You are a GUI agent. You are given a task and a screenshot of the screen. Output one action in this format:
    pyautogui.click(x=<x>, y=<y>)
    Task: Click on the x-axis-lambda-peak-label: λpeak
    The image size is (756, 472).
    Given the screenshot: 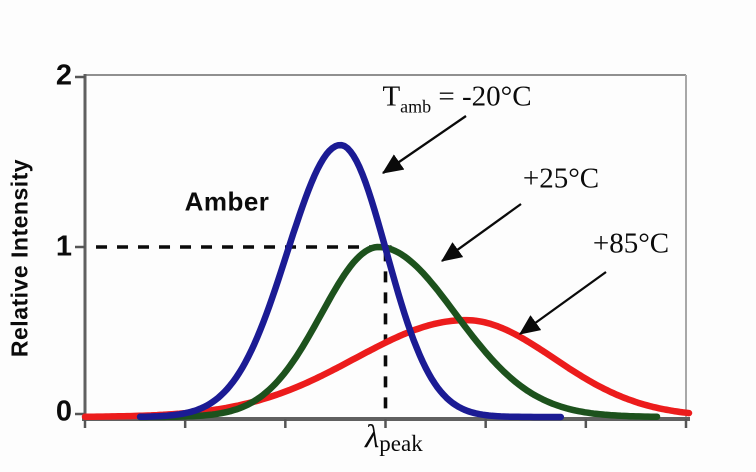 What is the action you would take?
    pyautogui.click(x=394, y=438)
    